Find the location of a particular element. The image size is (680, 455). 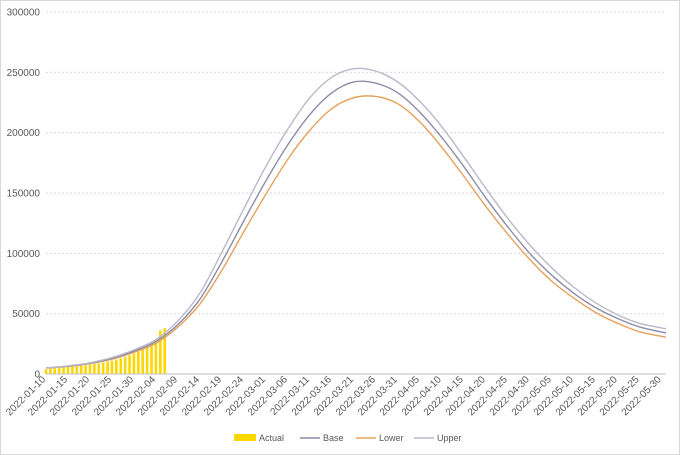

y-axis-ticks: 0 50000 100000 150000 200000 250000 300000 is located at coordinates (24, 194).